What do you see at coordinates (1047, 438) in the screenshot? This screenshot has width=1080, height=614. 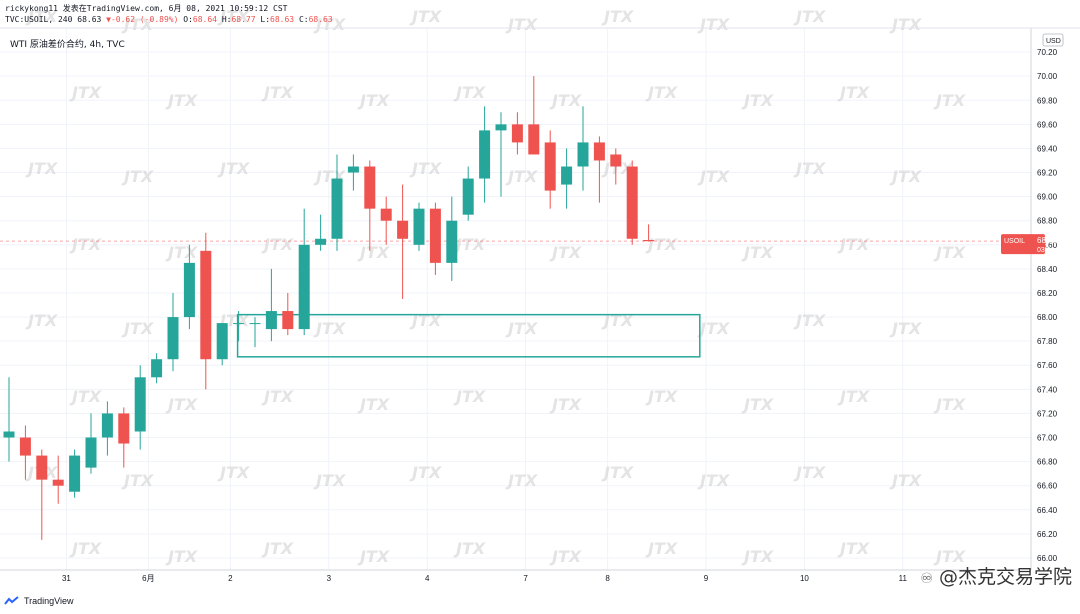 I see `price-tick-label: 67.00` at bounding box center [1047, 438].